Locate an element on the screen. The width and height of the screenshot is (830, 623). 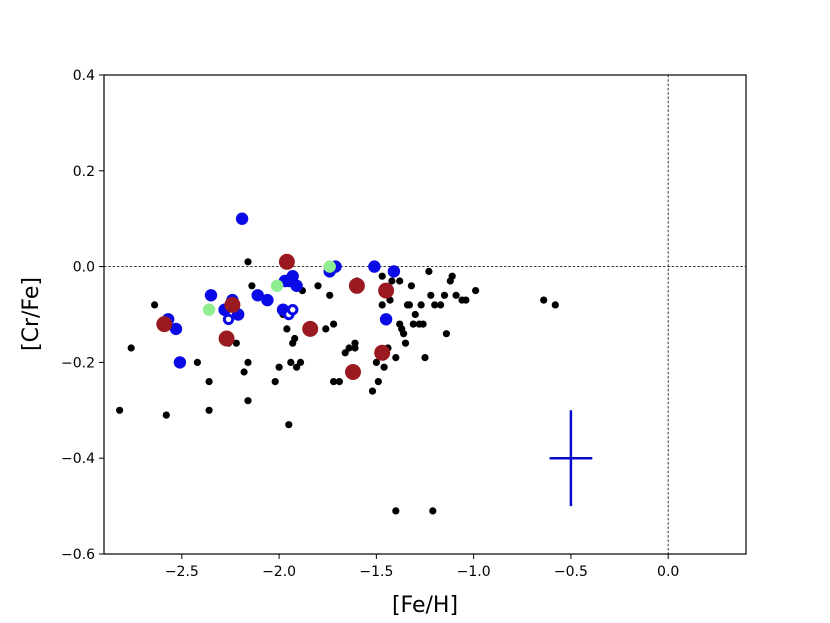
y-tick-label: −0.4 is located at coordinates (78, 459).